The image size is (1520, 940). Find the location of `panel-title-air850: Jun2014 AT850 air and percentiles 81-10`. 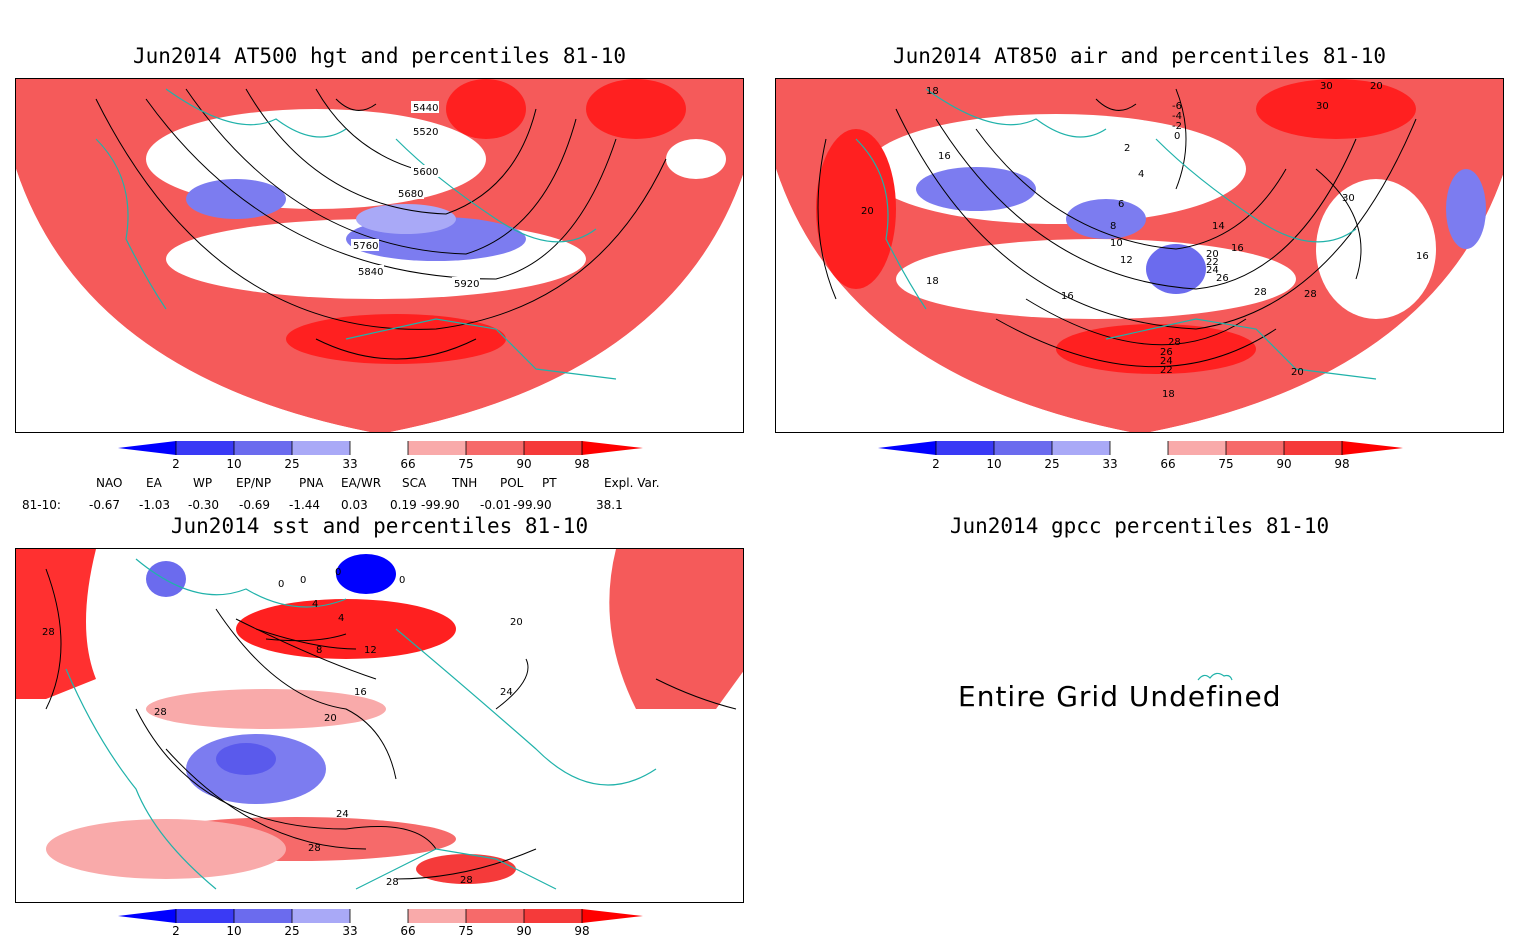

panel-title-air850: Jun2014 AT850 air and percentiles 81-10 is located at coordinates (1139, 56).